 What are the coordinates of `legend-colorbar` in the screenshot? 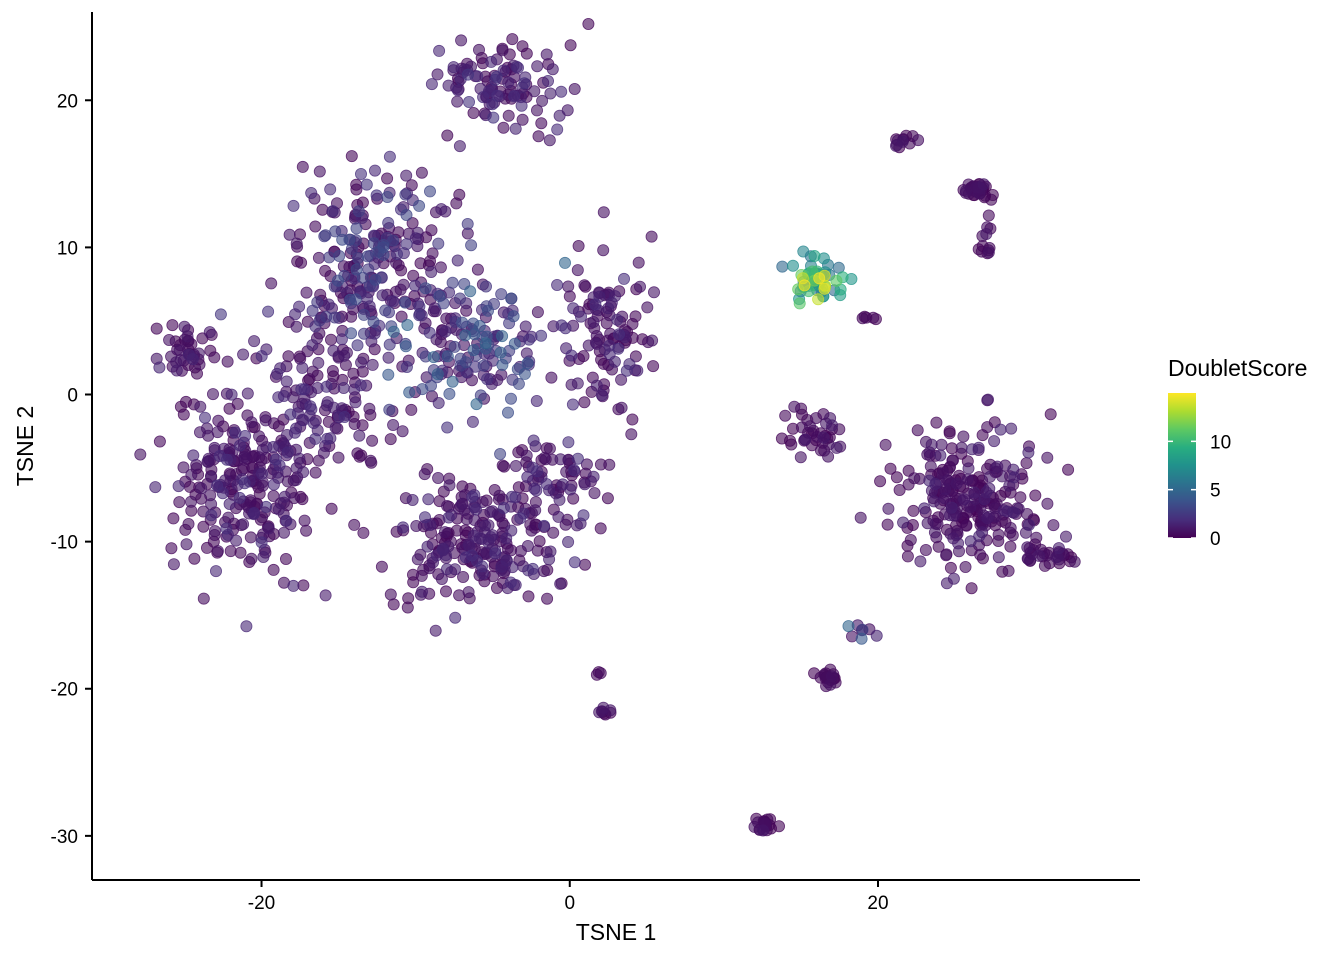 It's located at (1182, 465).